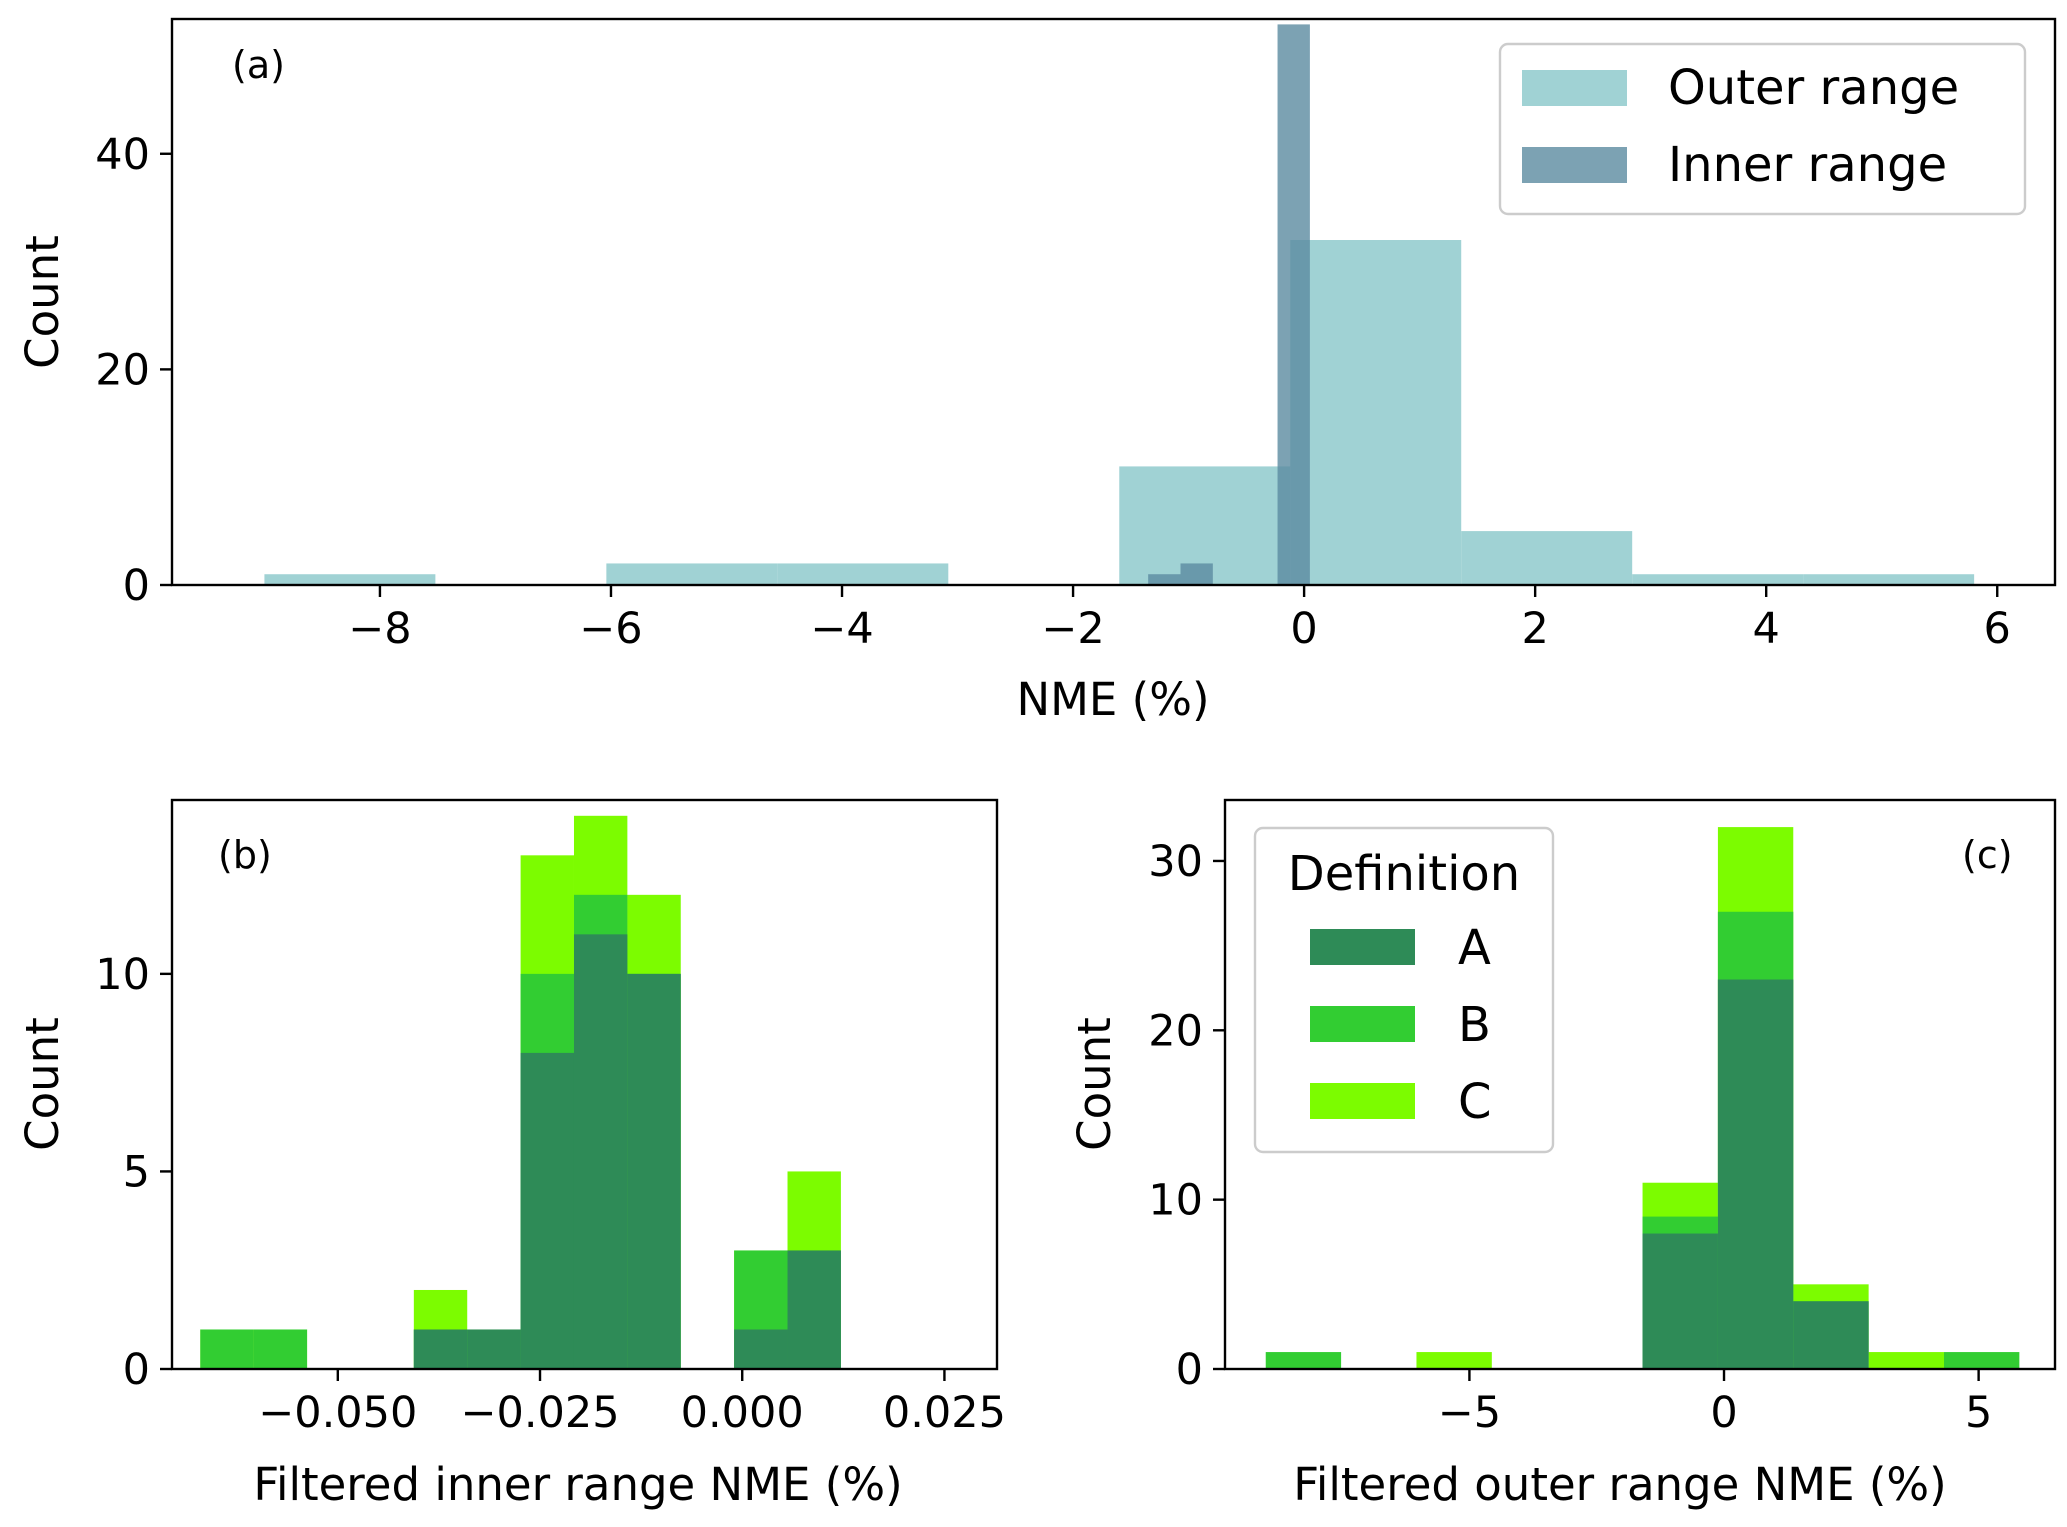 This screenshot has height=1527, width=2067. I want to click on x-tick-label: 6, so click(1997, 629).